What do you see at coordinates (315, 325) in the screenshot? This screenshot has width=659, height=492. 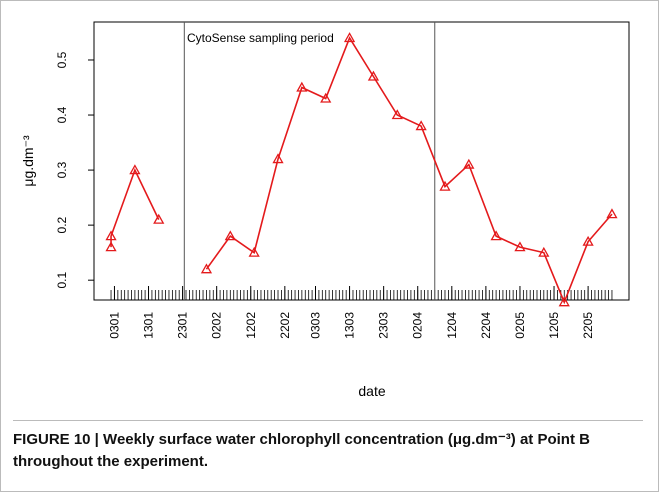 I see `x-tick-label: 0303` at bounding box center [315, 325].